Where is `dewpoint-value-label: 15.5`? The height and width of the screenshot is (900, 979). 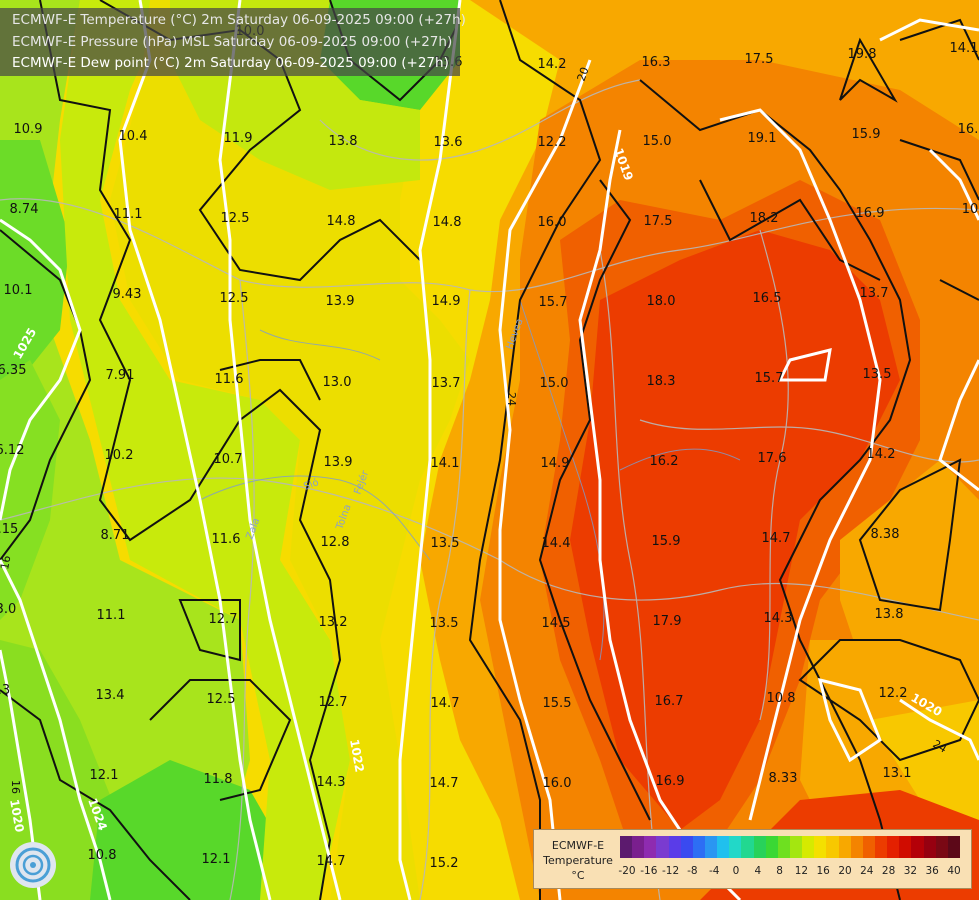
dewpoint-value-label: 15.5 is located at coordinates (557, 703).